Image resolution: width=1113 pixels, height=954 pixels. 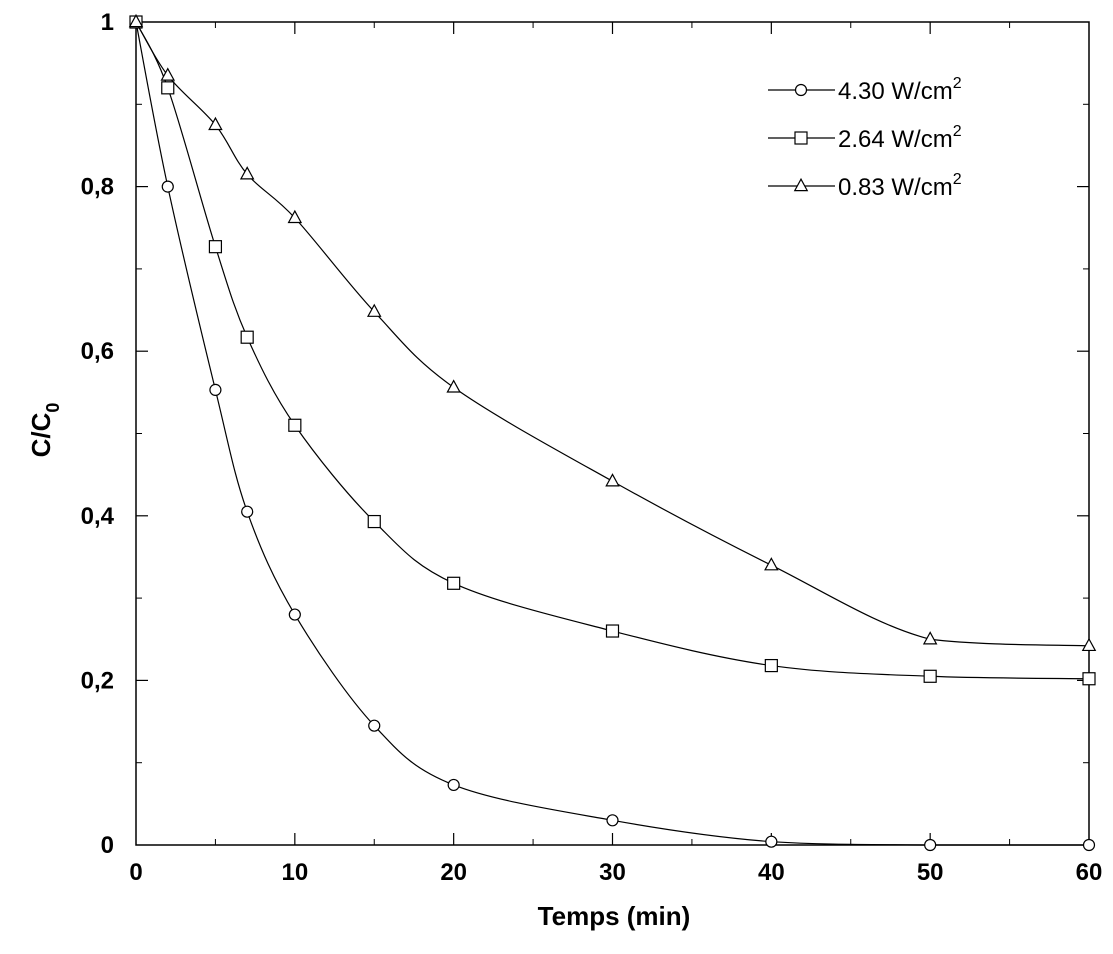 I want to click on legend-label: 2.64 W/cm2, so click(x=900, y=138).